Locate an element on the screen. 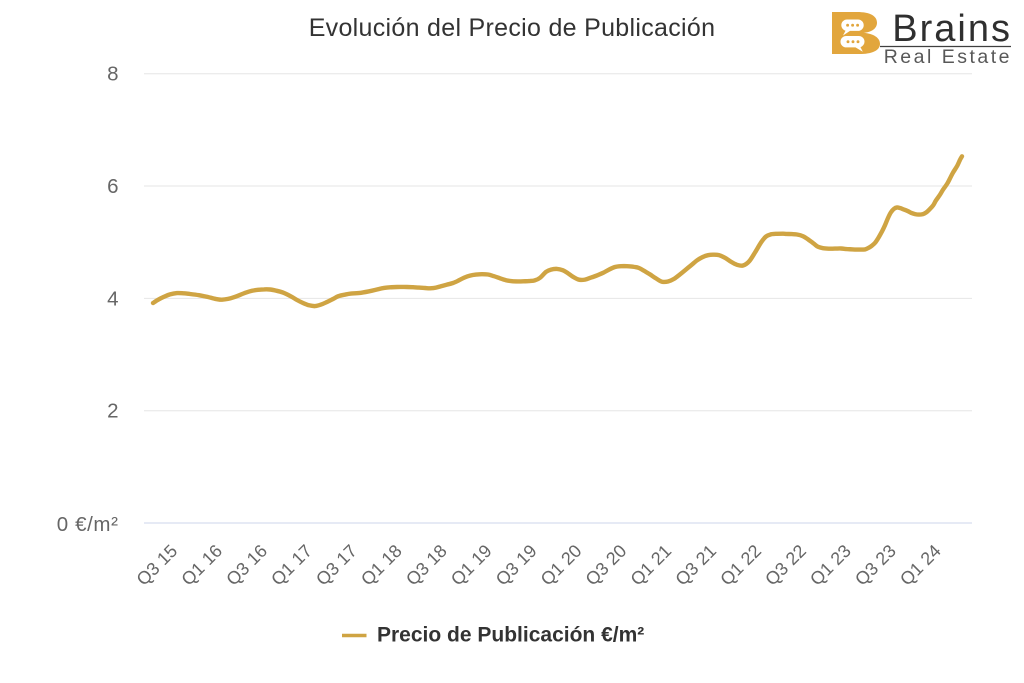 The height and width of the screenshot is (683, 1024). svg-text:Evolución del Precio de Public: Evolución del Precio de Publicación is located at coordinates (512, 28).